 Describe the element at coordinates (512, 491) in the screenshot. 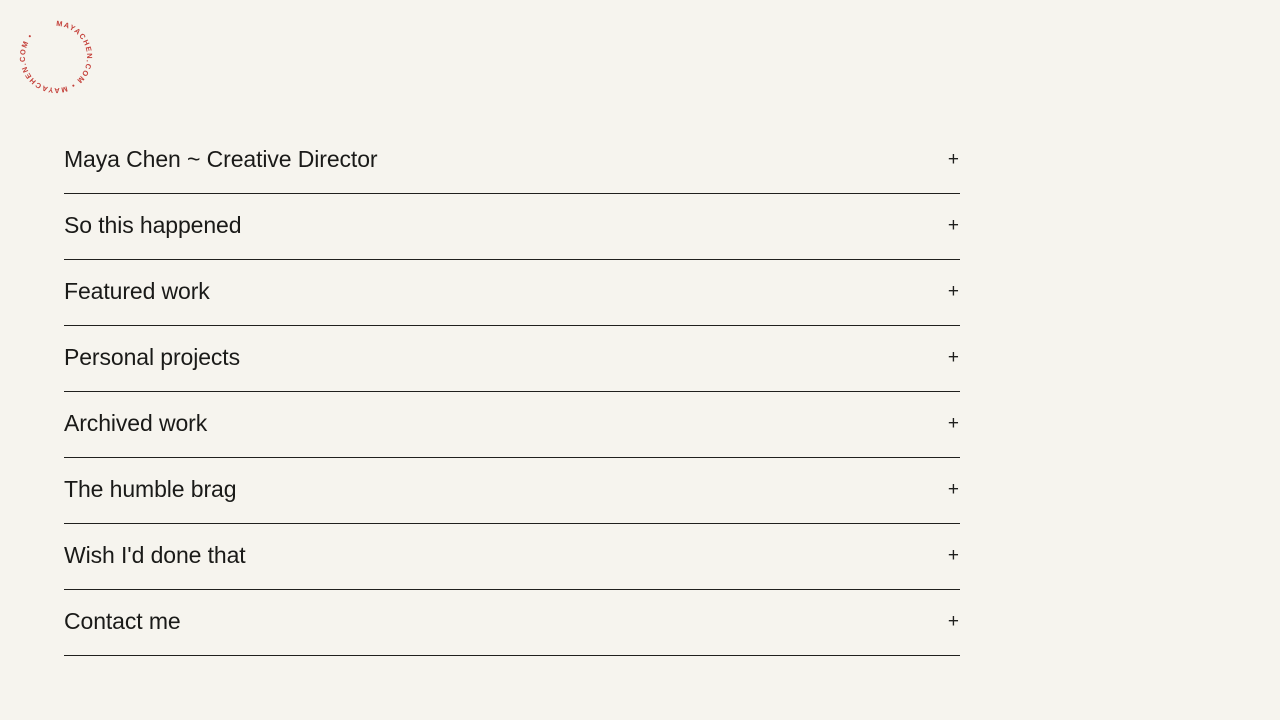

I see `accordion-row-the-humble-brag: The humble brag +` at that location.